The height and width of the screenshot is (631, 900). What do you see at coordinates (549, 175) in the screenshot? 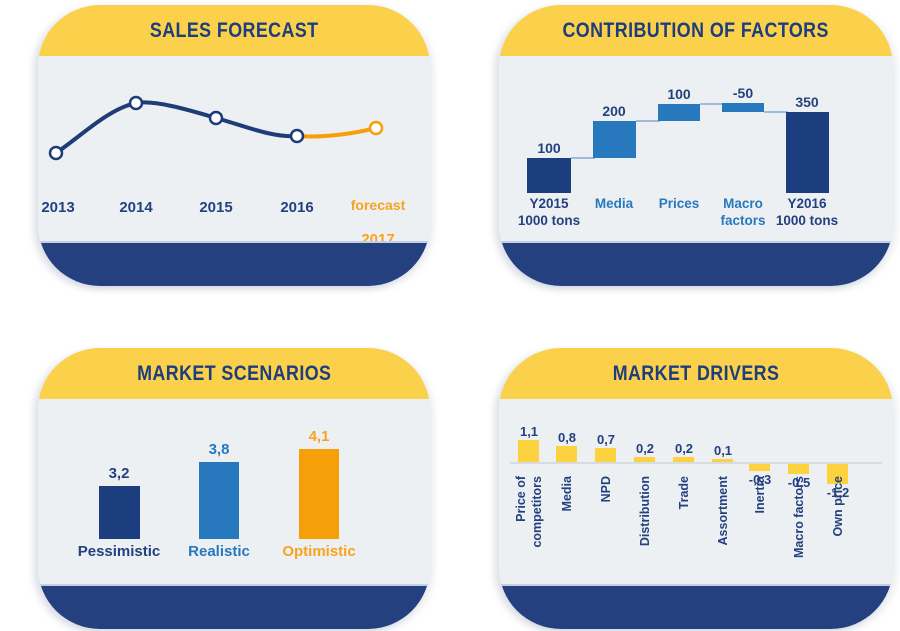
I see `waterfall-bar-y2015` at bounding box center [549, 175].